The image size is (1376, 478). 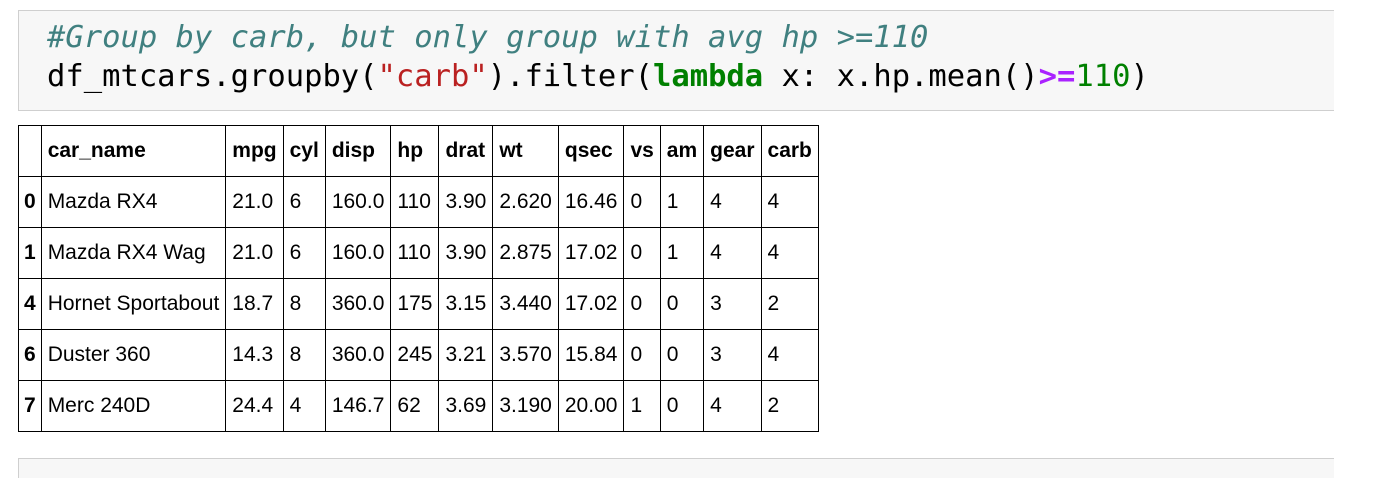 I want to click on code-number: 110, so click(x=1103, y=76).